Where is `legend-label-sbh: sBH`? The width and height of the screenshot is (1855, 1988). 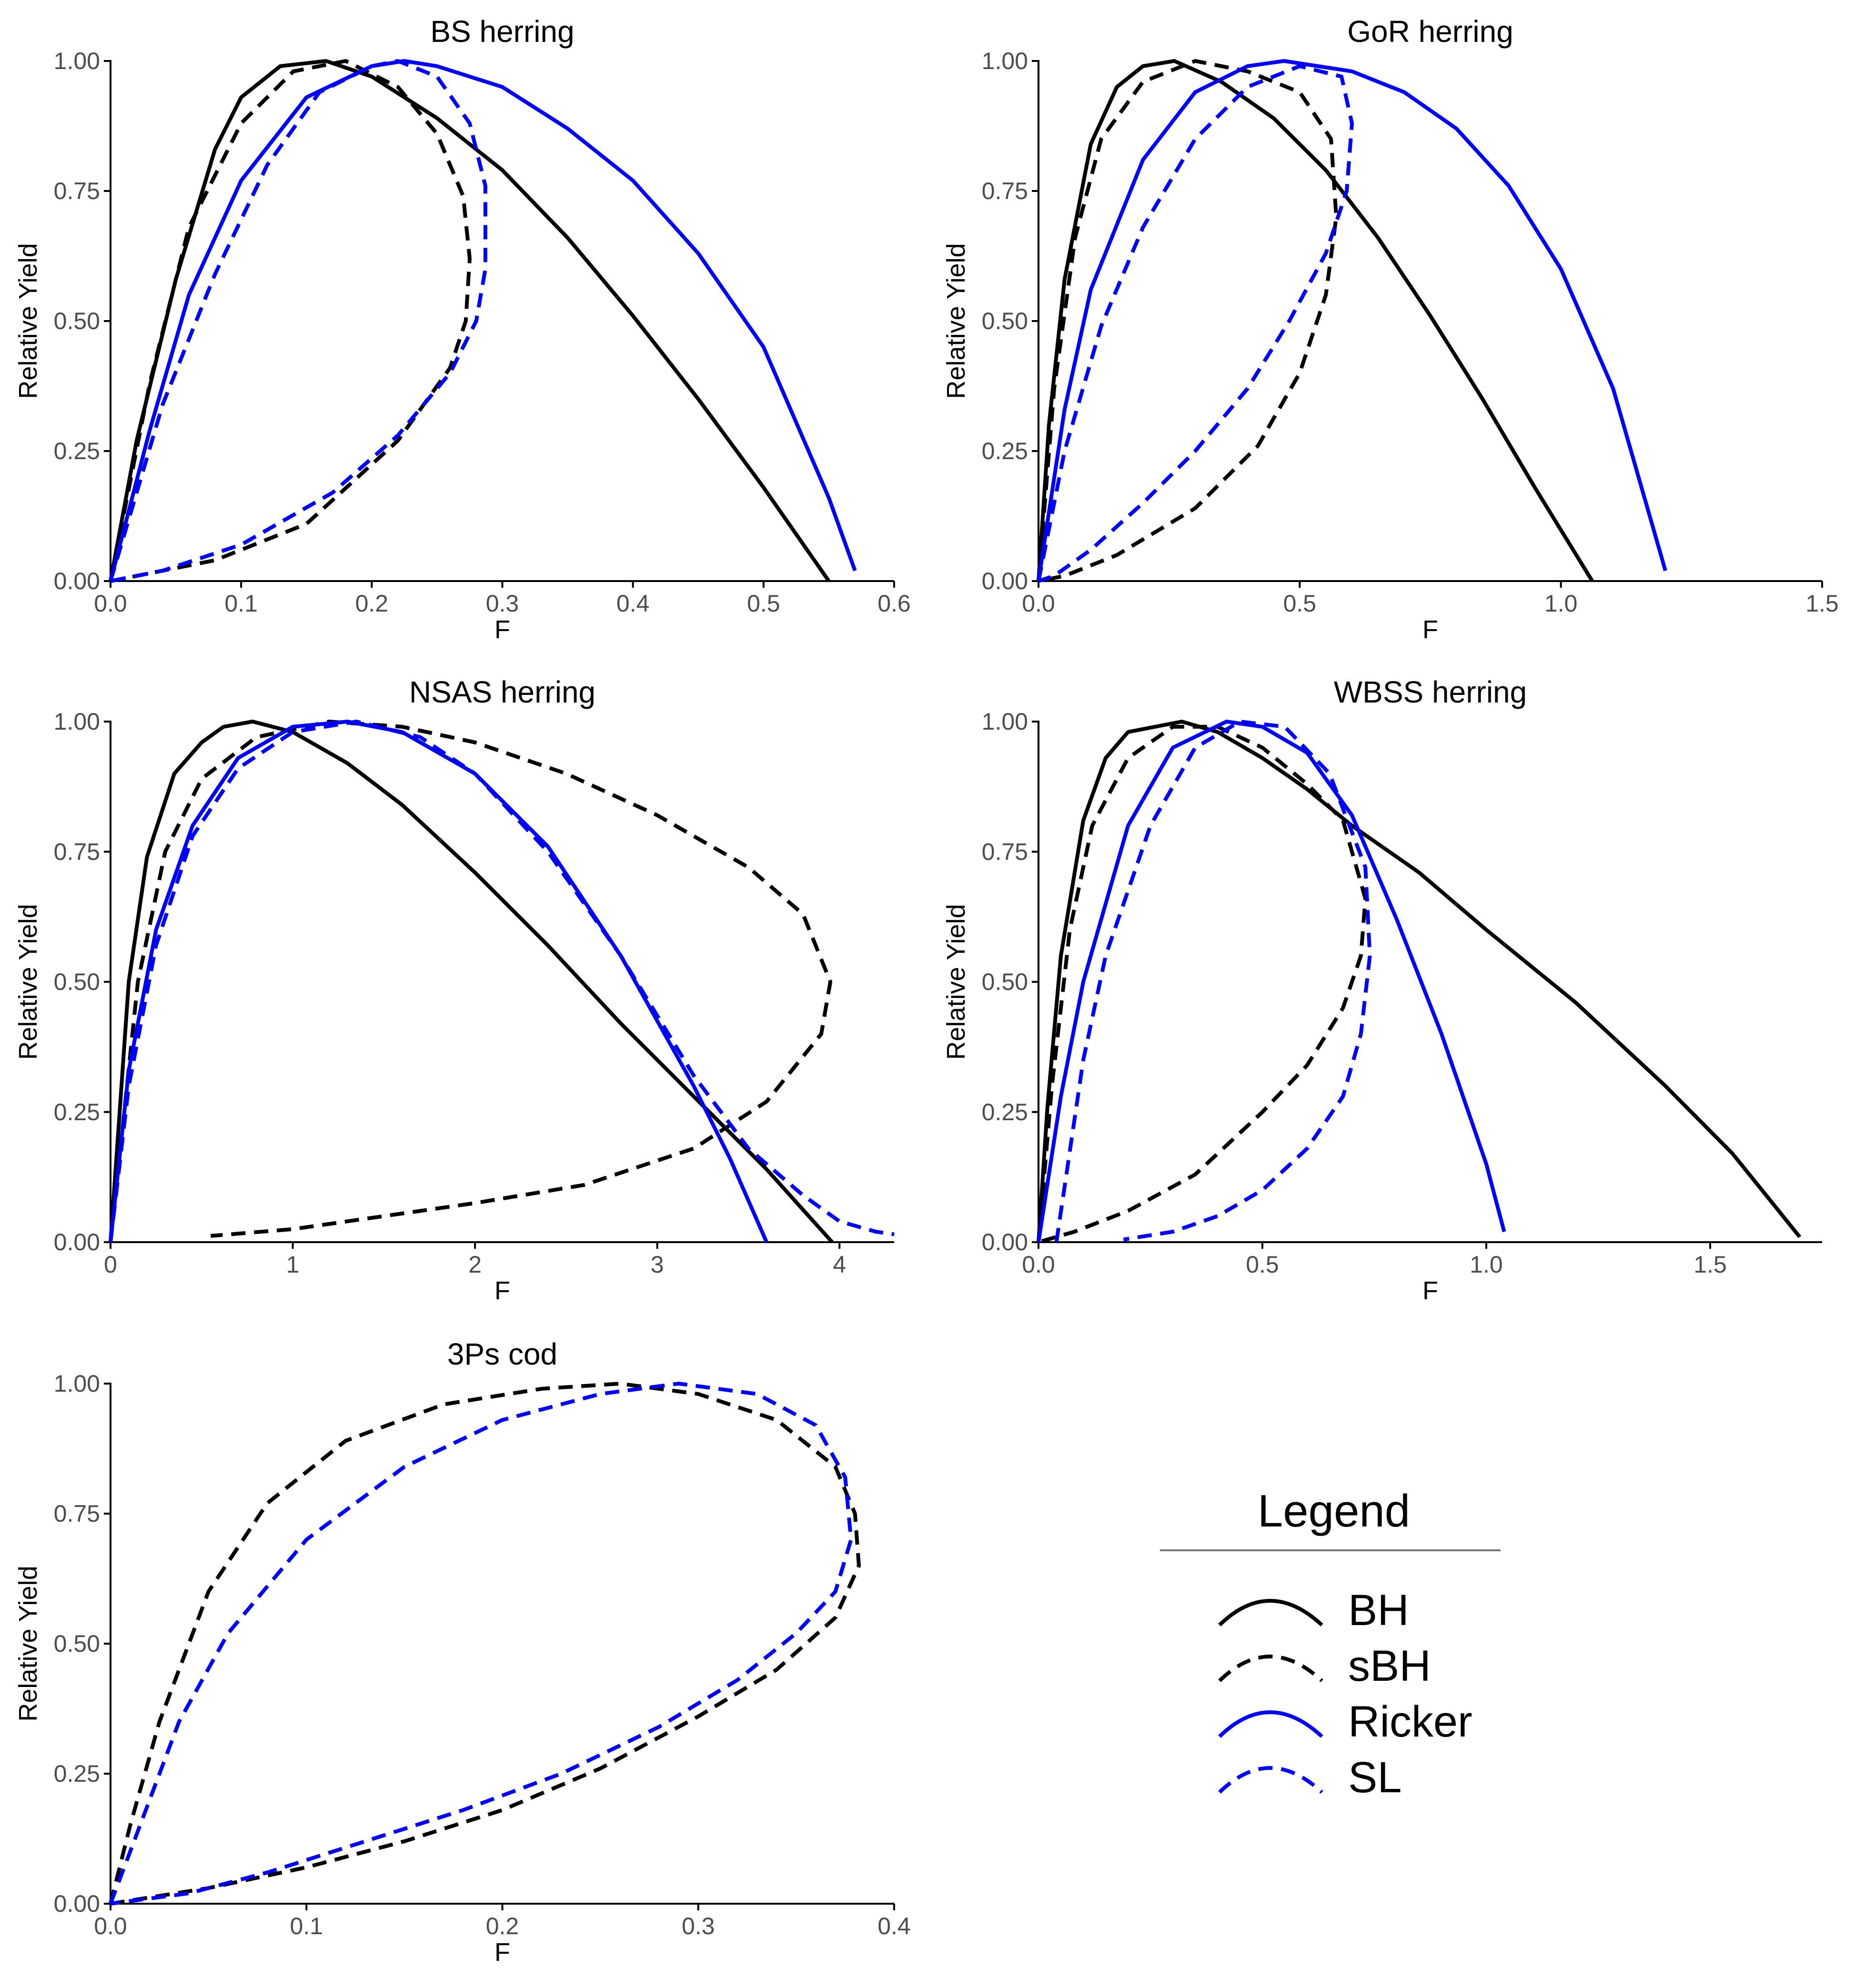 legend-label-sbh: sBH is located at coordinates (1389, 1666).